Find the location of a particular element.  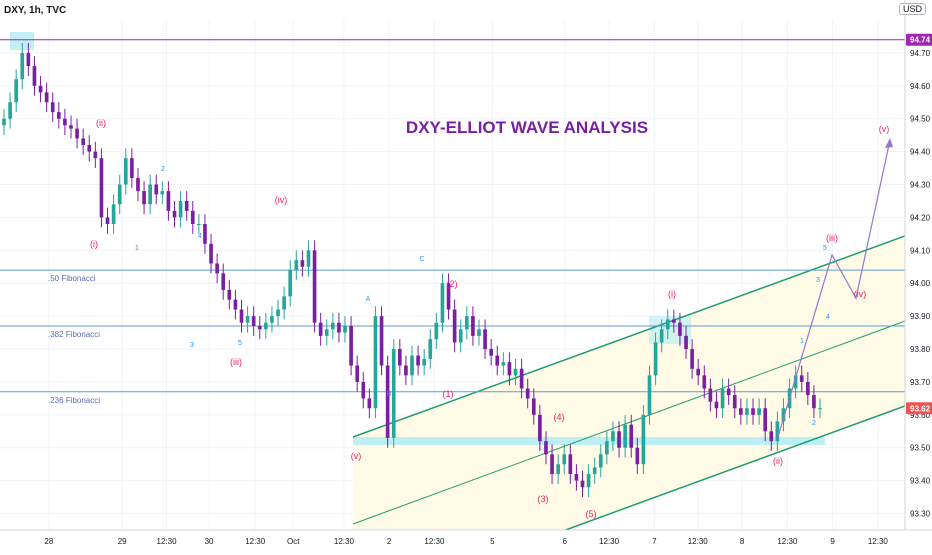

y-tick-label: 93.80 is located at coordinates (920, 349).